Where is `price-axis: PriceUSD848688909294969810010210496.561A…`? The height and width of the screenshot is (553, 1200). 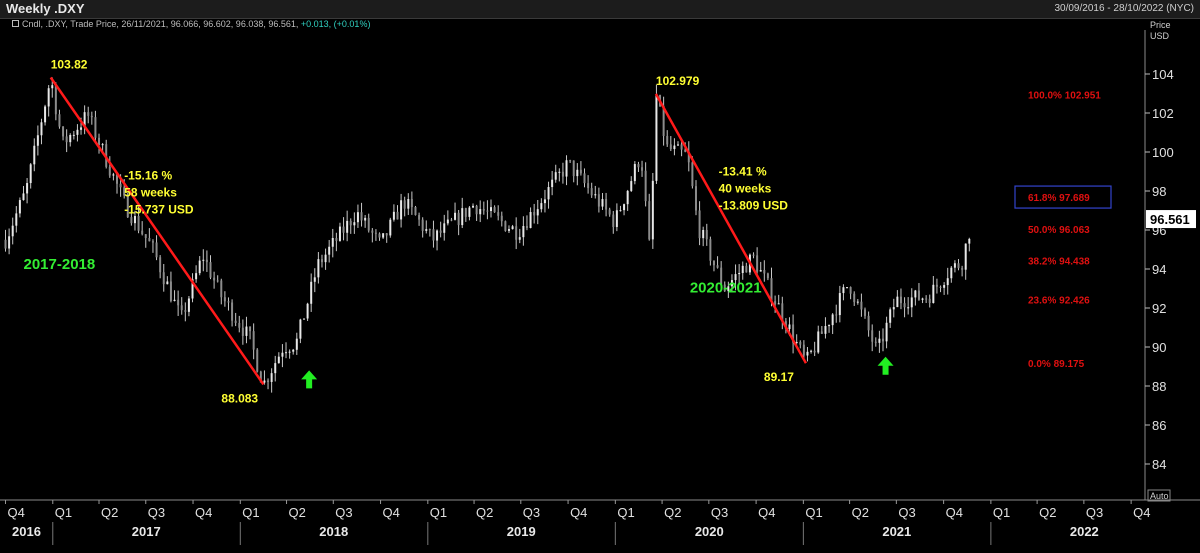 price-axis: PriceUSD848688909294969810010210496.561A… is located at coordinates (1170, 261).